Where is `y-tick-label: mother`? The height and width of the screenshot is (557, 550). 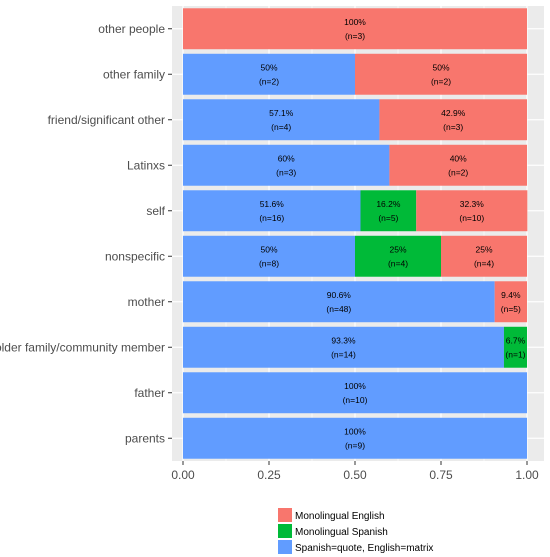
y-tick-label: mother is located at coordinates (146, 302).